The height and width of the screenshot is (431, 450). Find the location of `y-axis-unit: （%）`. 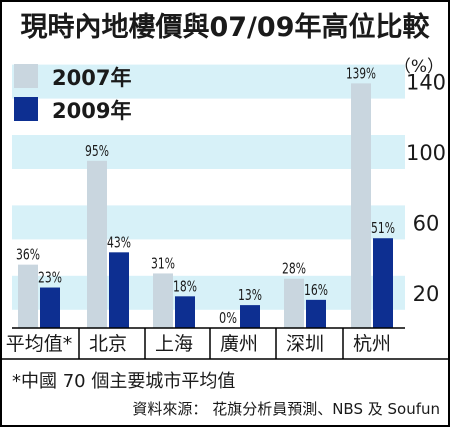

y-axis-unit: （%） is located at coordinates (419, 67).